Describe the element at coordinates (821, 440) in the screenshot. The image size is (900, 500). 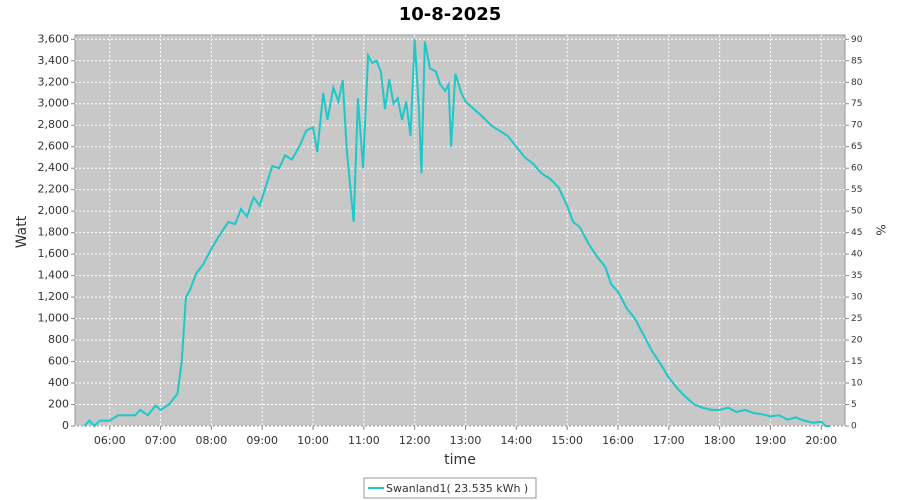
I see `x-tick-label: 20:00` at that location.